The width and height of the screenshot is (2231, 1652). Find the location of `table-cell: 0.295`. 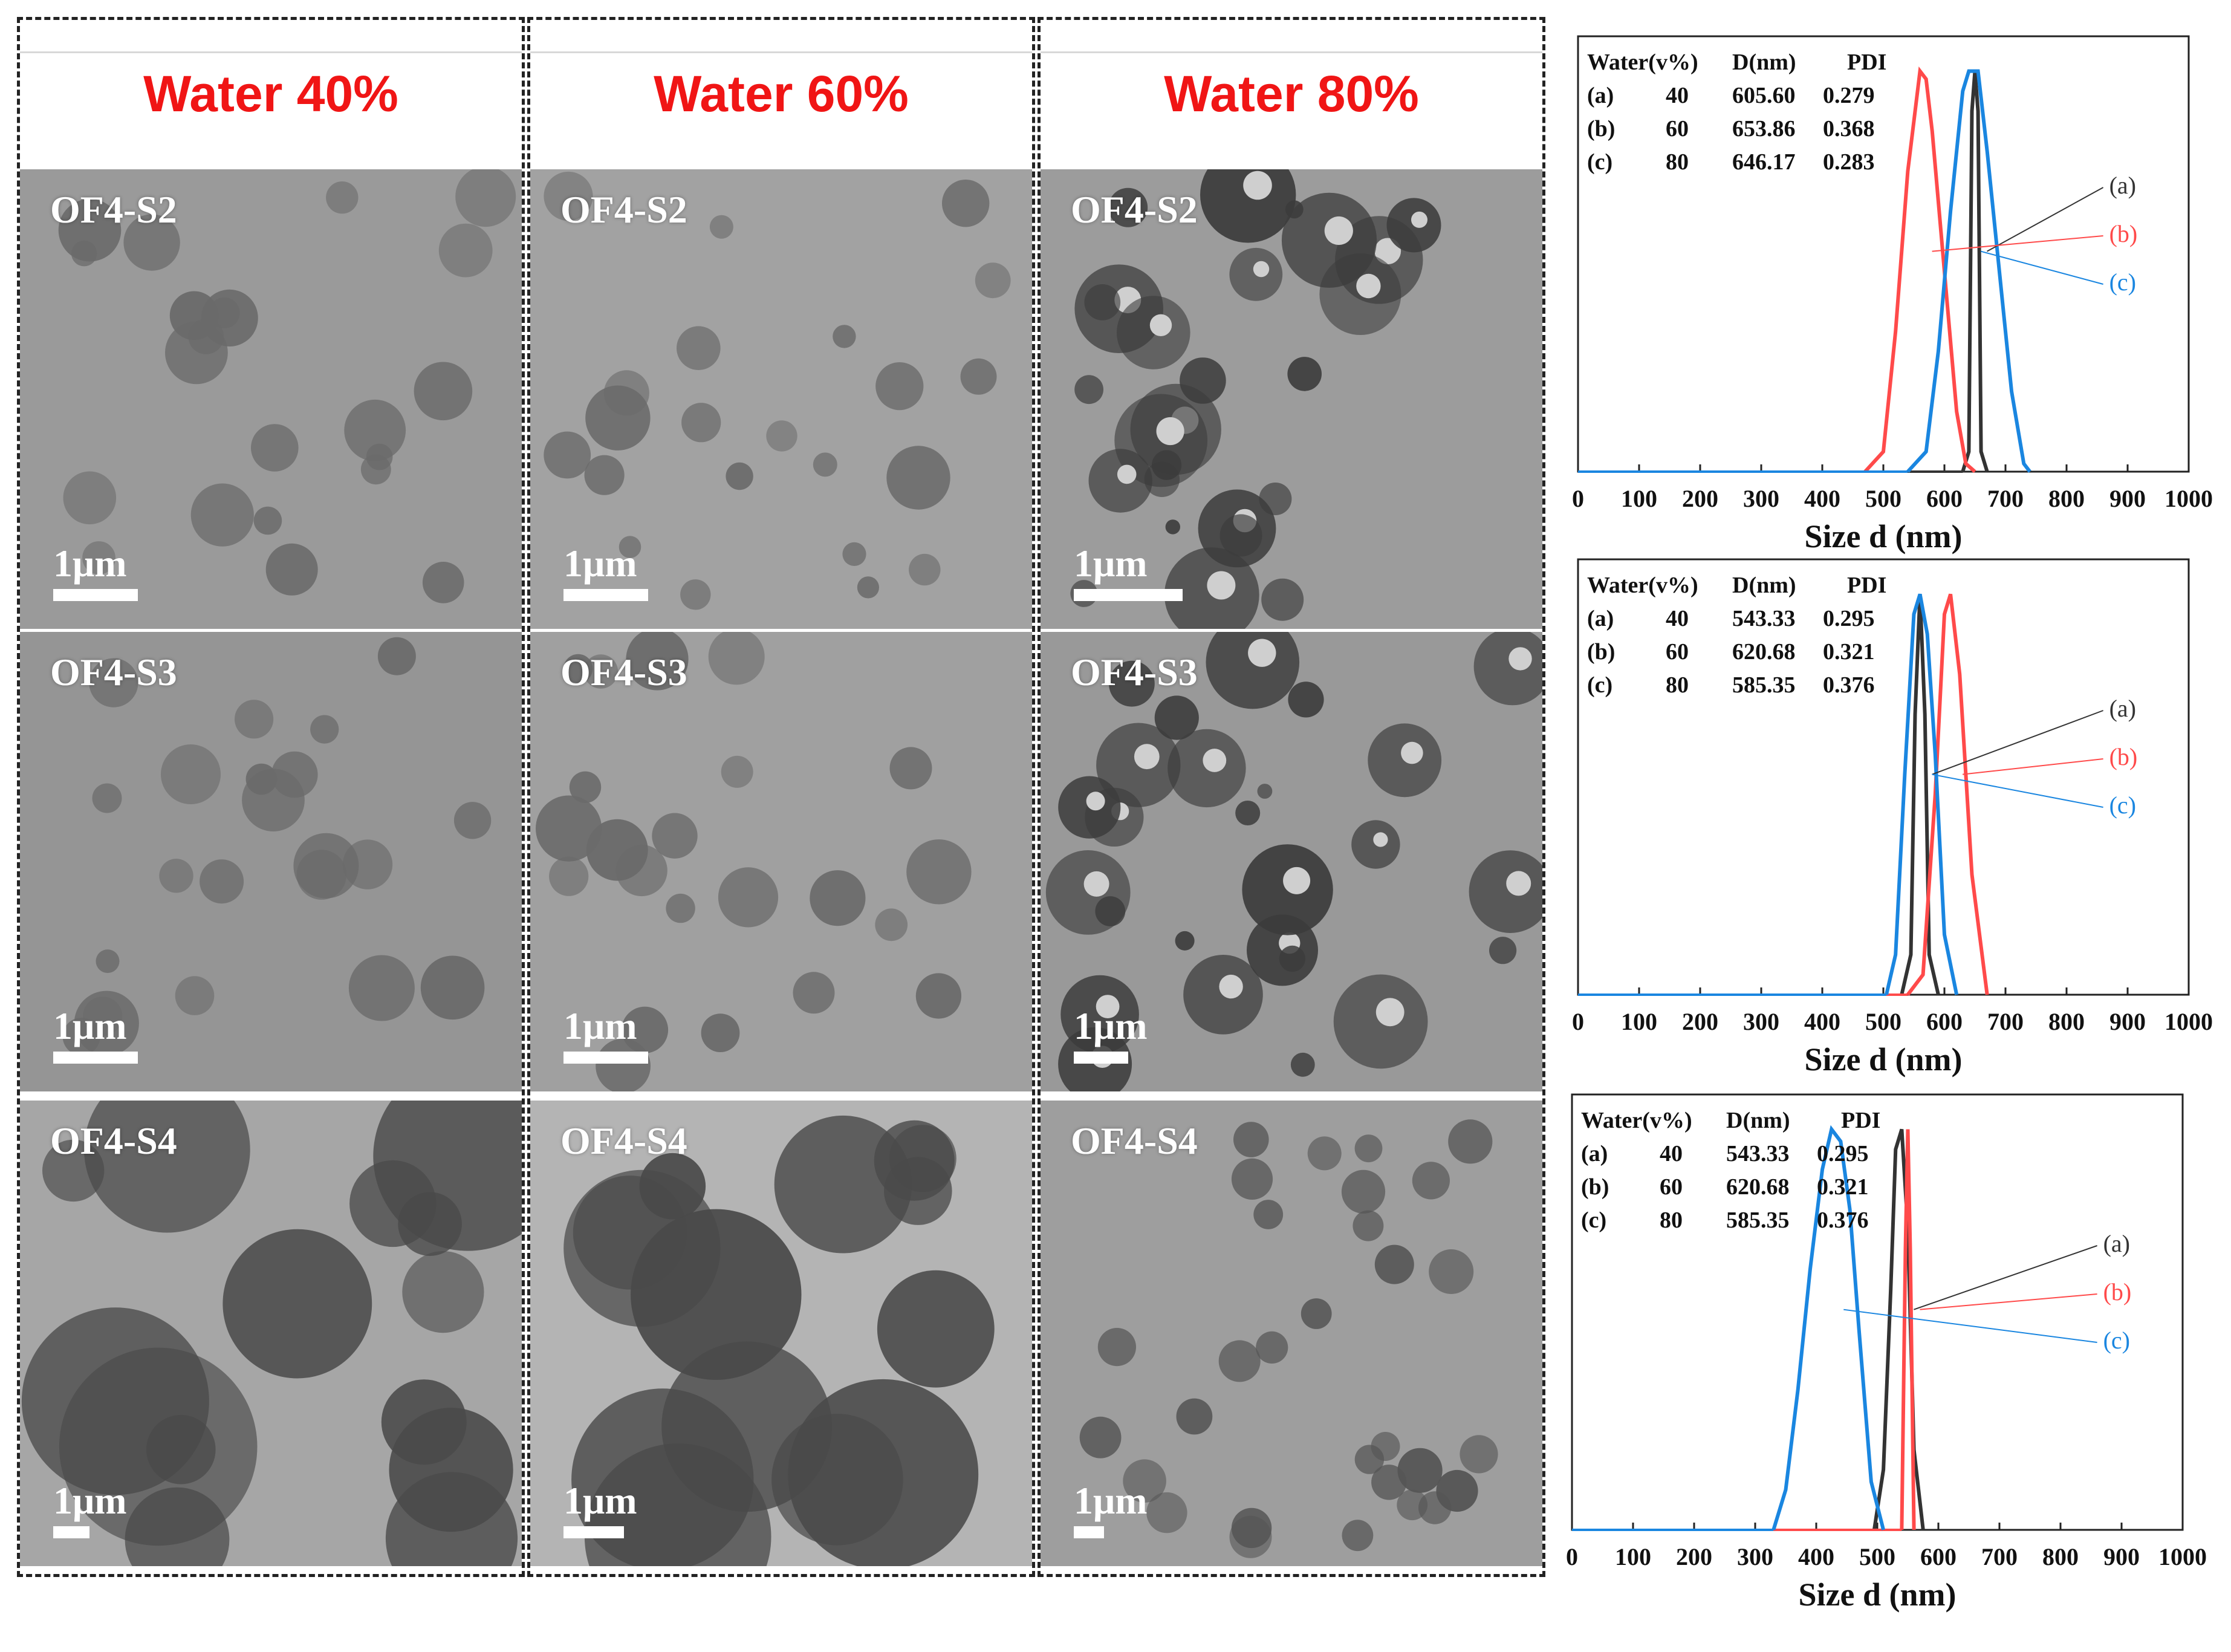

table-cell: 0.295 is located at coordinates (1843, 1153).